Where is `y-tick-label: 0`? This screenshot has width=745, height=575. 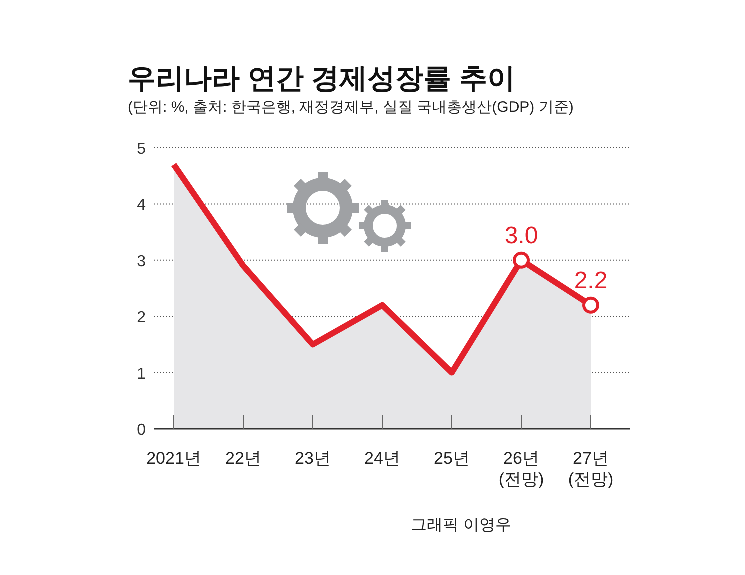 y-tick-label: 0 is located at coordinates (141, 430).